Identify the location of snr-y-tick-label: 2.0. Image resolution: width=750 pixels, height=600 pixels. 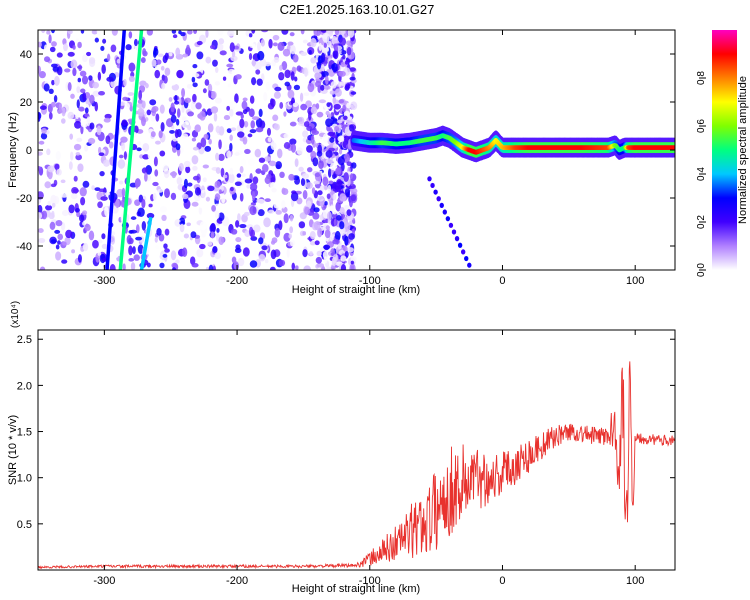
(24, 386).